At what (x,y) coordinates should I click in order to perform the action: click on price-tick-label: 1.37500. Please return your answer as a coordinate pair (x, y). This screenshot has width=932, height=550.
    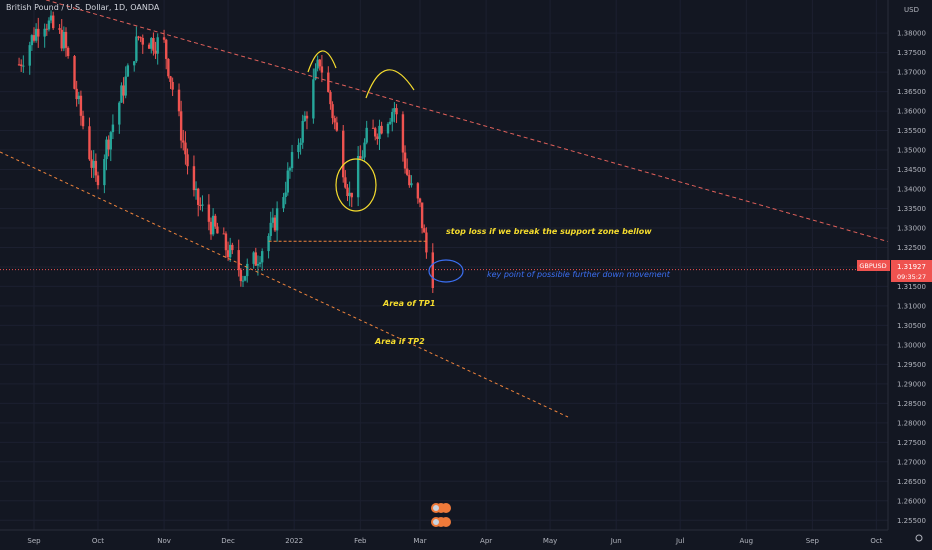
    Looking at the image, I should click on (911, 53).